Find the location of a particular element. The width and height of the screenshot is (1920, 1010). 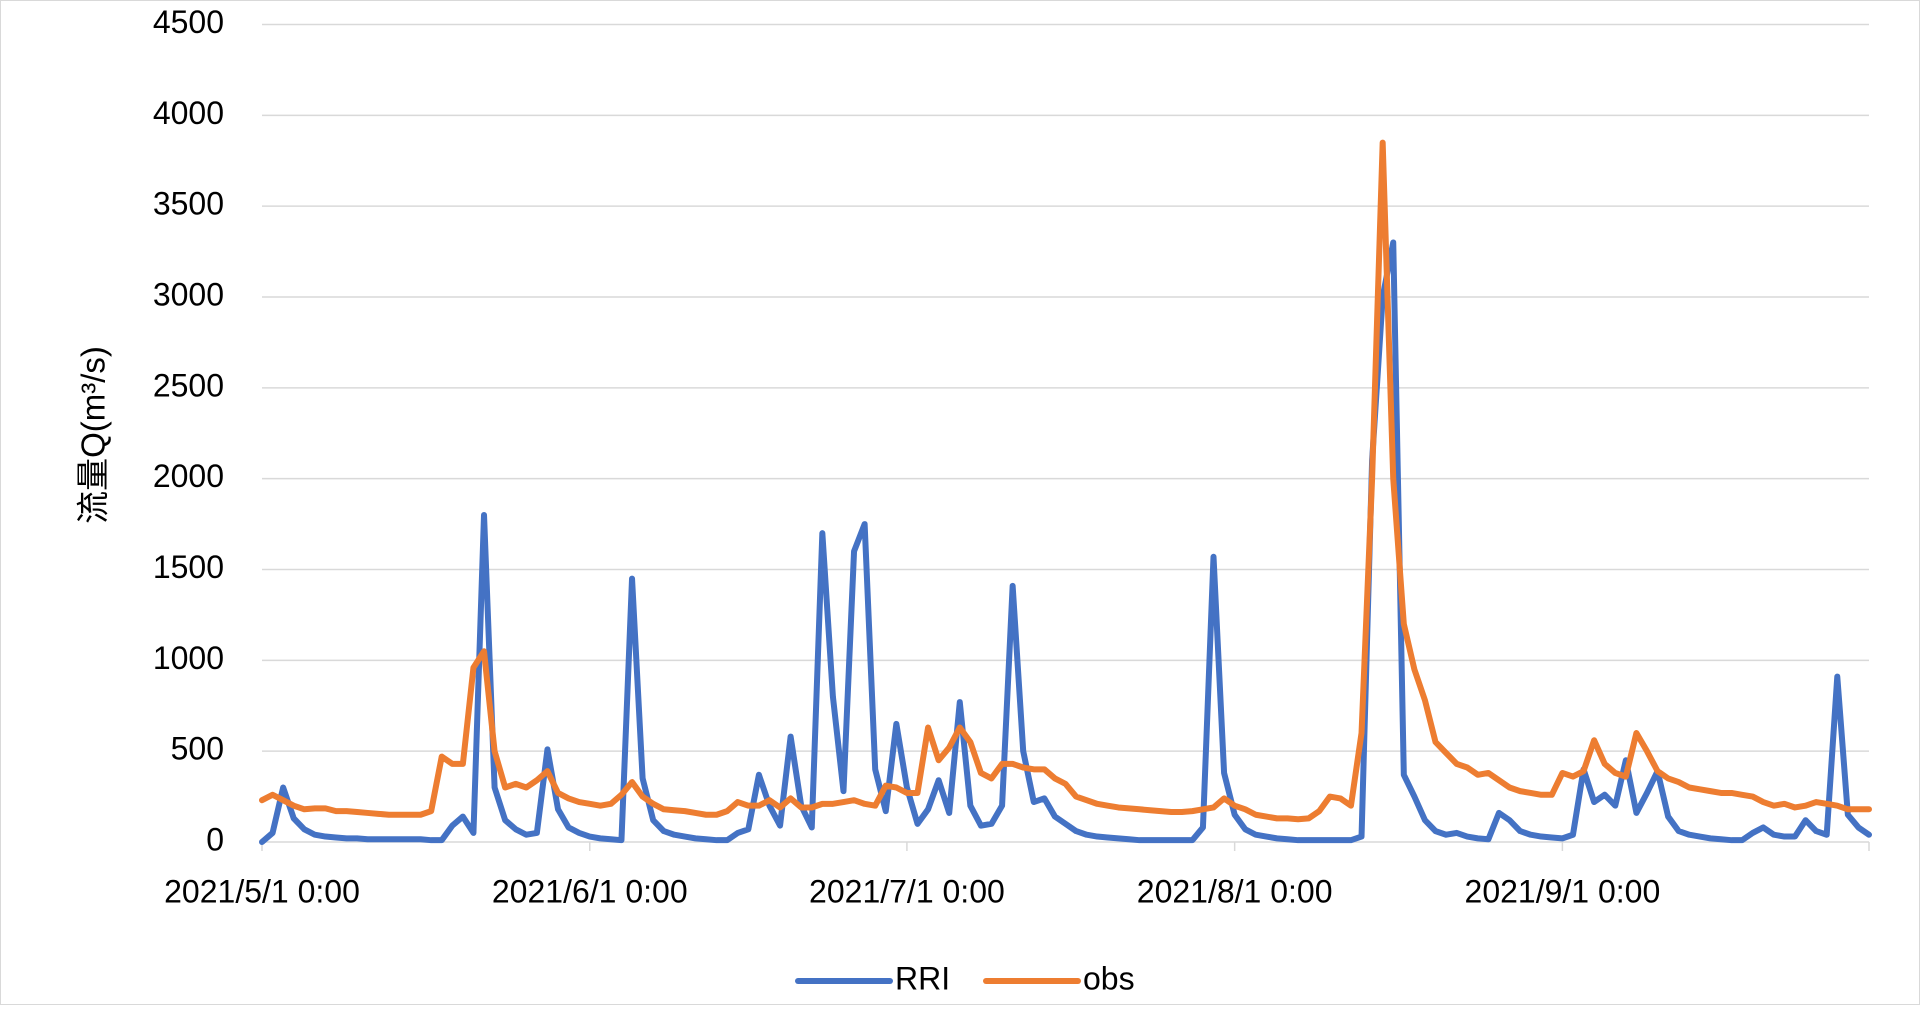

x-tick-label: 2021/7/1 0:00 is located at coordinates (907, 891).